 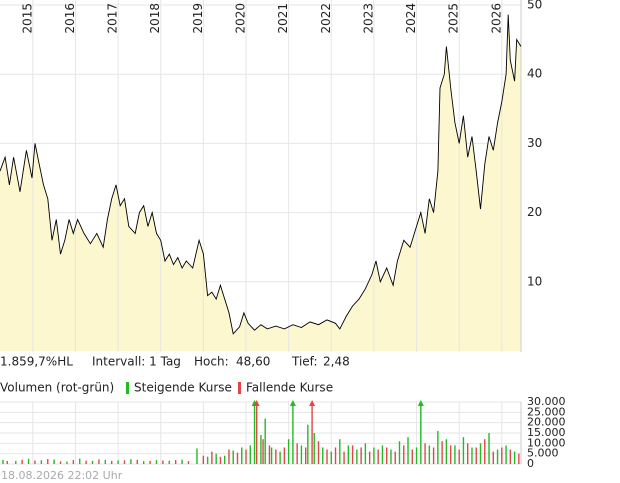 What do you see at coordinates (136, 362) in the screenshot?
I see `interval: Intervall: 1 Tag` at bounding box center [136, 362].